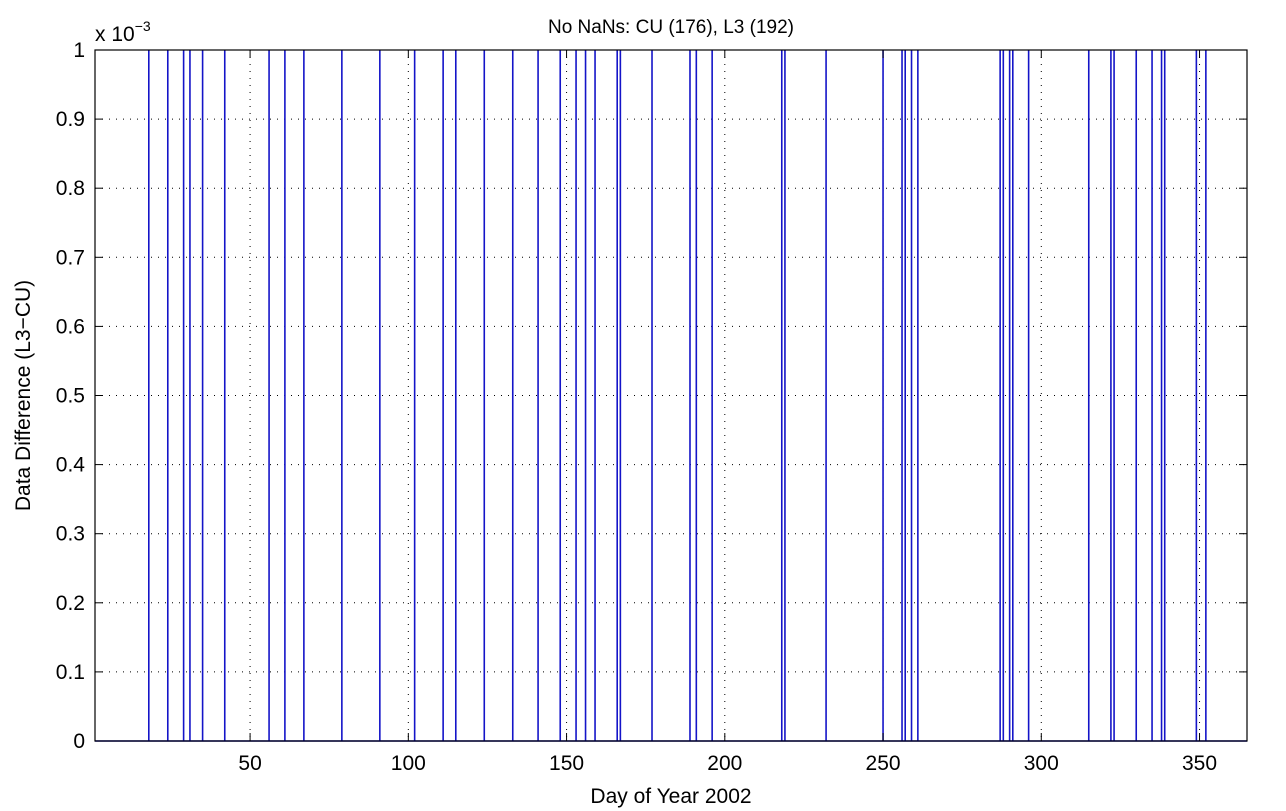  Describe the element at coordinates (79, 741) in the screenshot. I see `y-tick-label: 0` at that location.